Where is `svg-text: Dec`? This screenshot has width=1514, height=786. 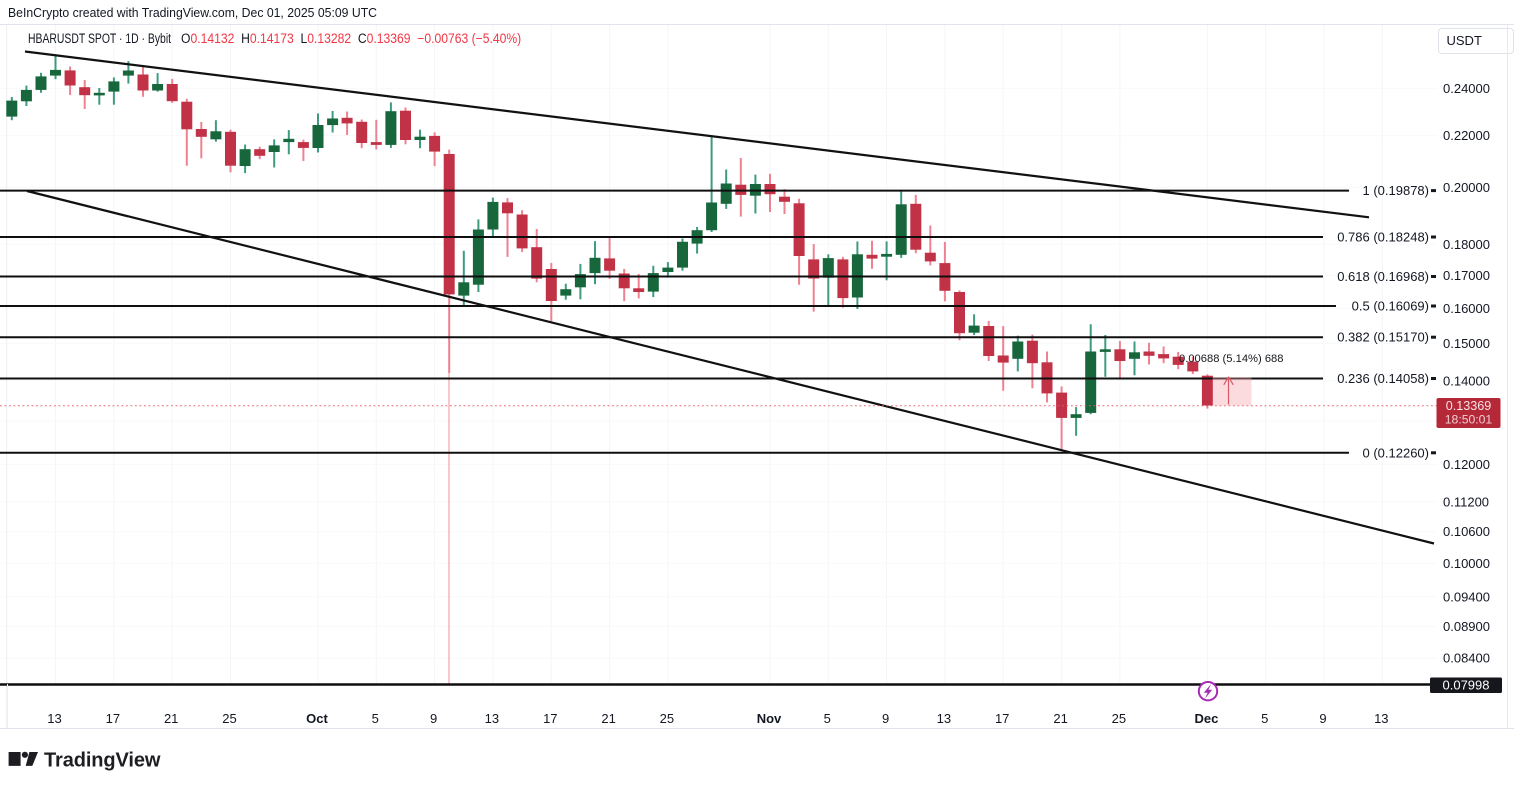
svg-text: Dec is located at coordinates (1206, 718).